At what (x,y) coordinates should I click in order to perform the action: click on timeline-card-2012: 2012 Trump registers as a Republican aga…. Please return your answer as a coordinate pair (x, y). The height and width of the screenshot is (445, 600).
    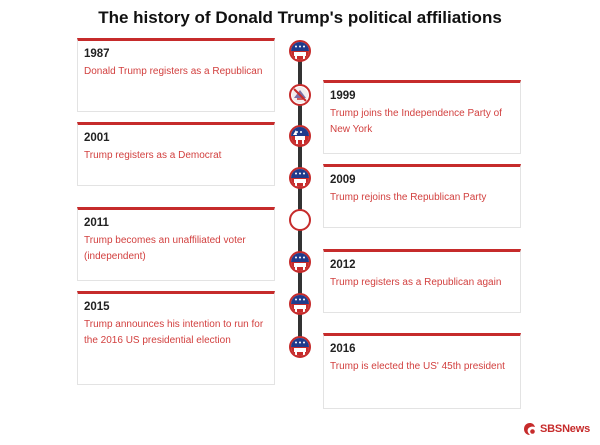
    Looking at the image, I should click on (422, 281).